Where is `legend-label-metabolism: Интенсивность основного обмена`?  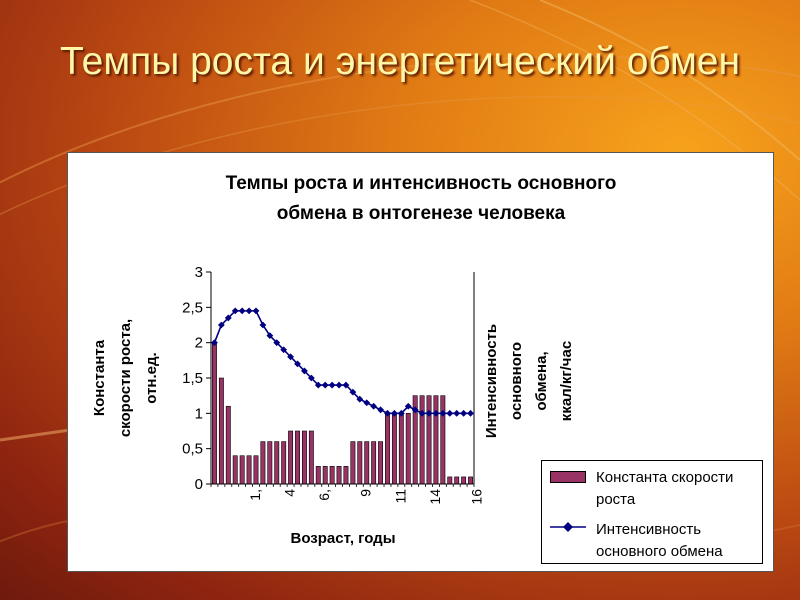 legend-label-metabolism: Интенсивность основного обмена is located at coordinates (659, 540).